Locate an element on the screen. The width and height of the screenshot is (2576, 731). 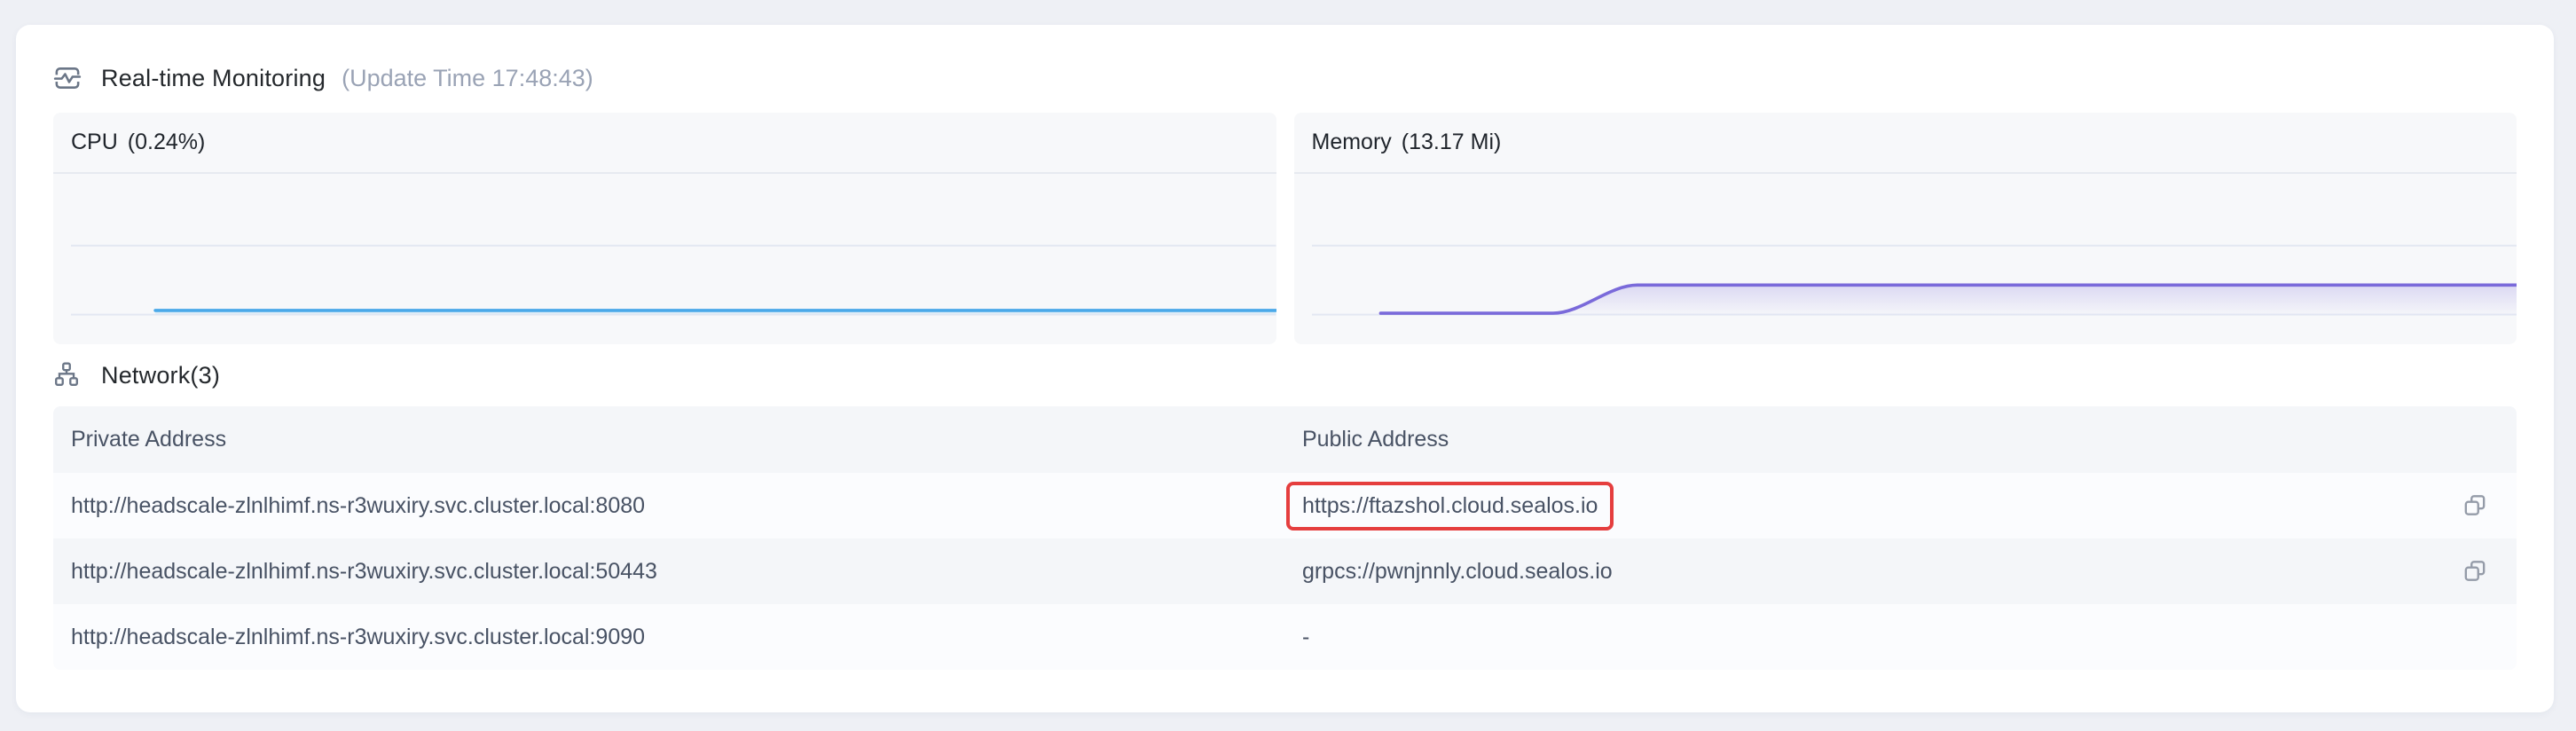
cpu-chart-title: CPU (0.24%) is located at coordinates (664, 143).